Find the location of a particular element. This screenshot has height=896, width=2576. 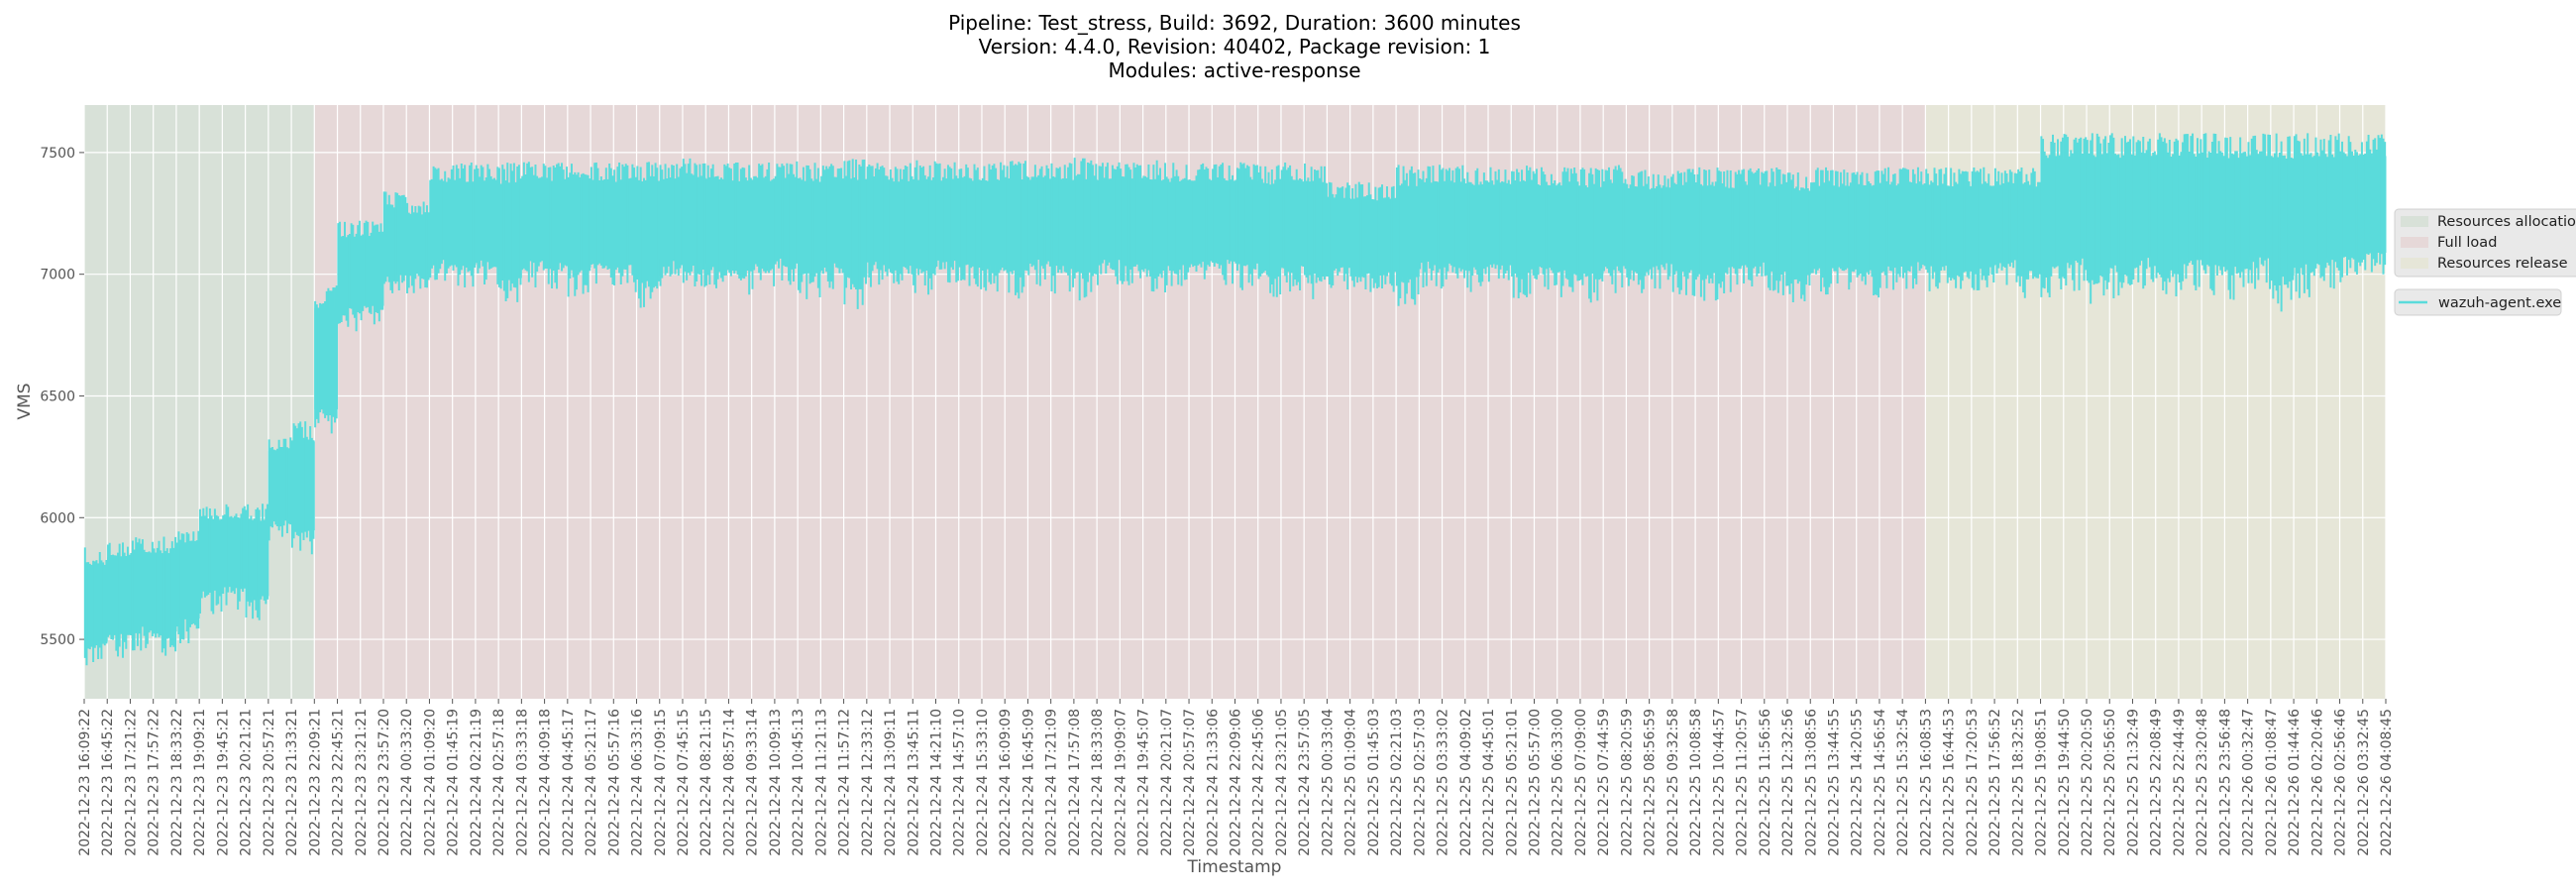

x-tick-label: 2022-12-25 17:56:52 is located at coordinates (1995, 782).